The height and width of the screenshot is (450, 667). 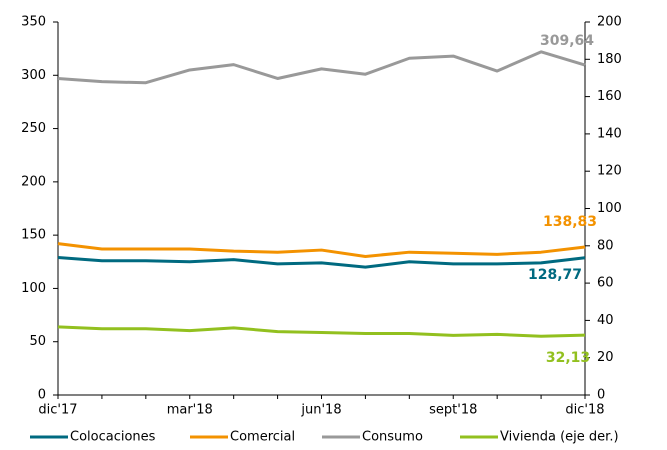 I want to click on value-label: 128,77, so click(x=555, y=275).